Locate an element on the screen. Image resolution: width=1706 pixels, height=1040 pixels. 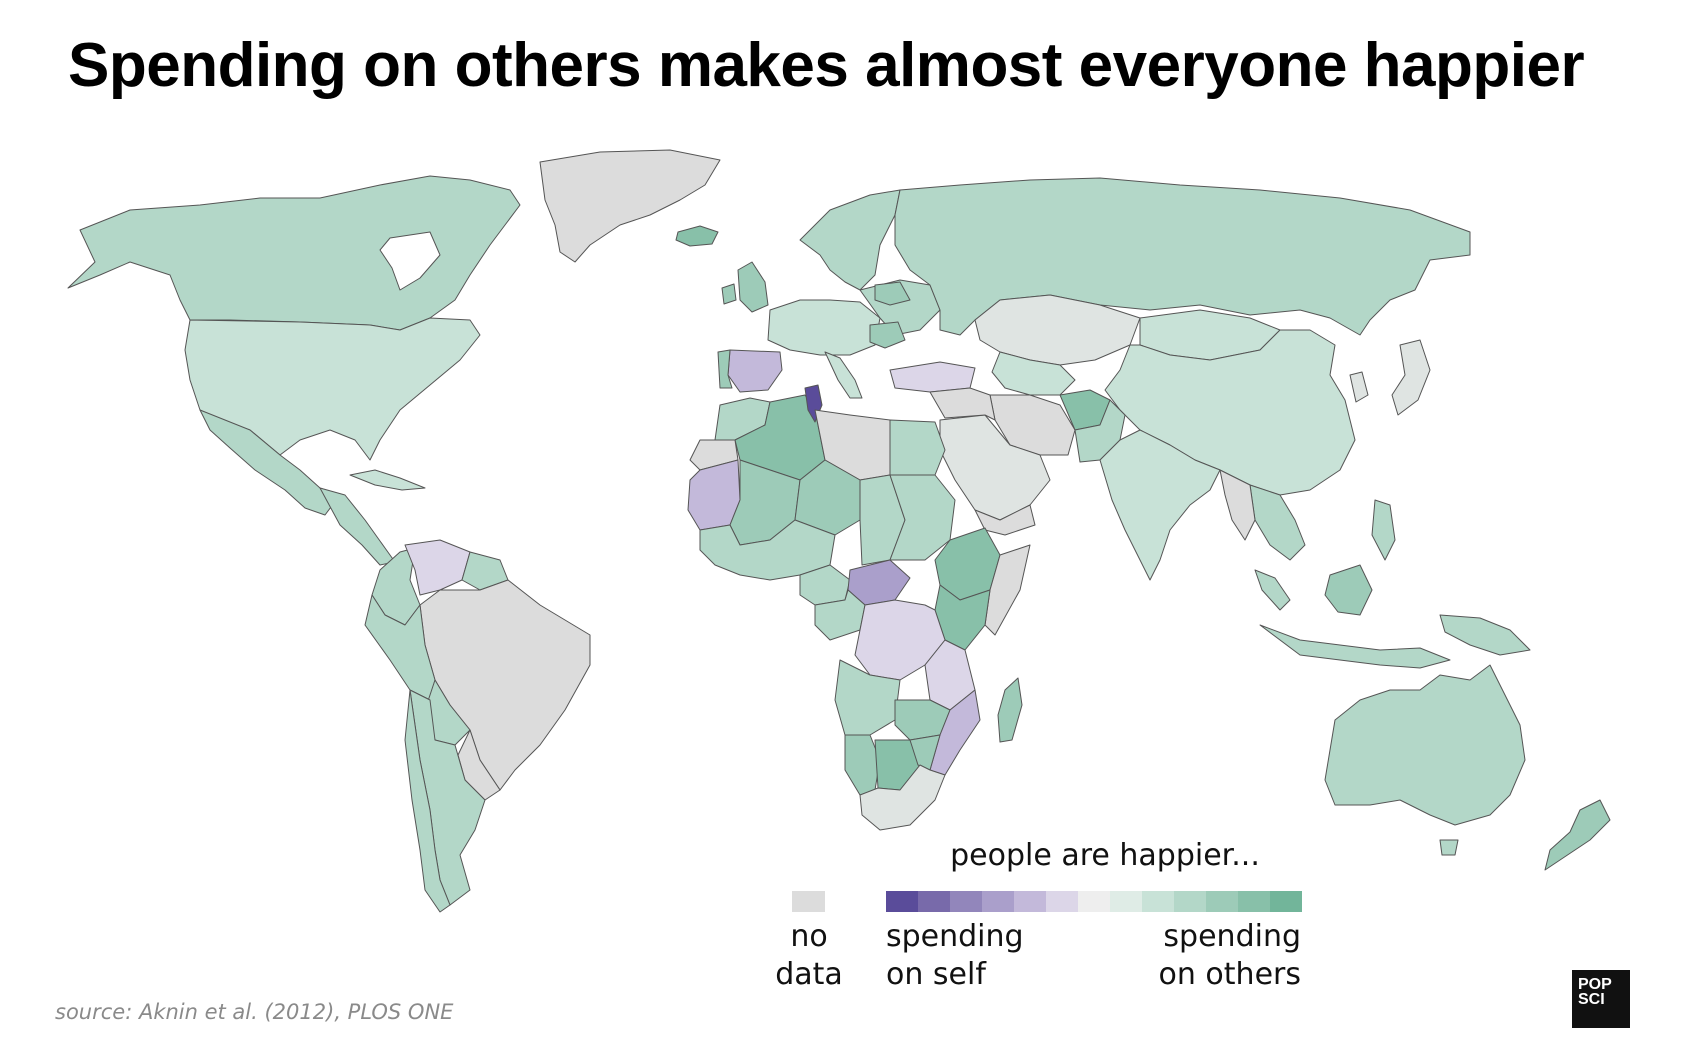
region-kazakhstan is located at coordinates (1057, 330).